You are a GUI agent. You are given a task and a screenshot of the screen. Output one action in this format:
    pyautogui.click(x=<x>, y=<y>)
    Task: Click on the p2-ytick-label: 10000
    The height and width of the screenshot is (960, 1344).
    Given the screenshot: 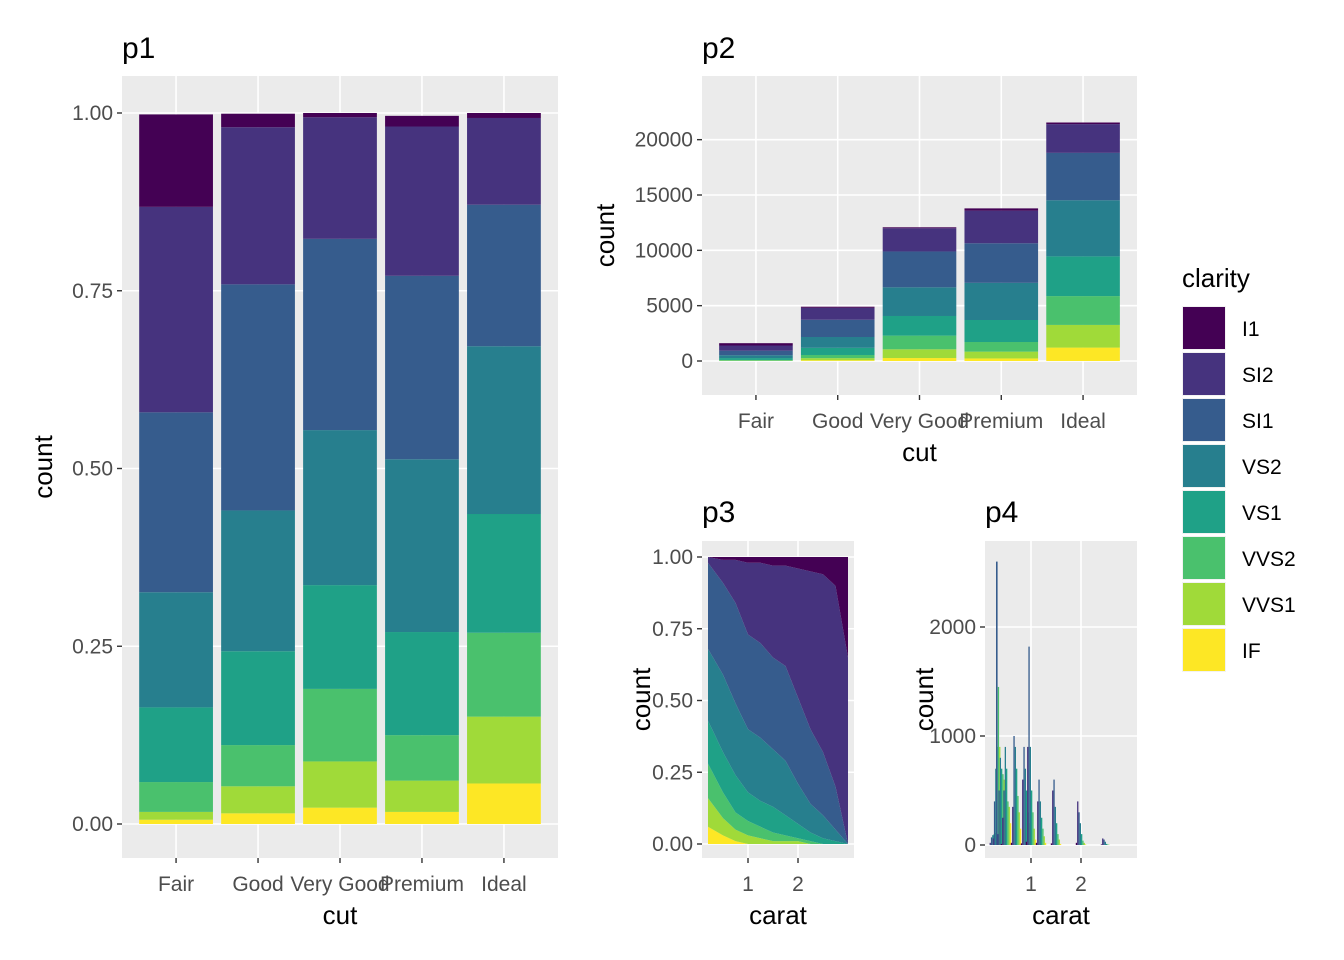 What is the action you would take?
    pyautogui.click(x=664, y=250)
    